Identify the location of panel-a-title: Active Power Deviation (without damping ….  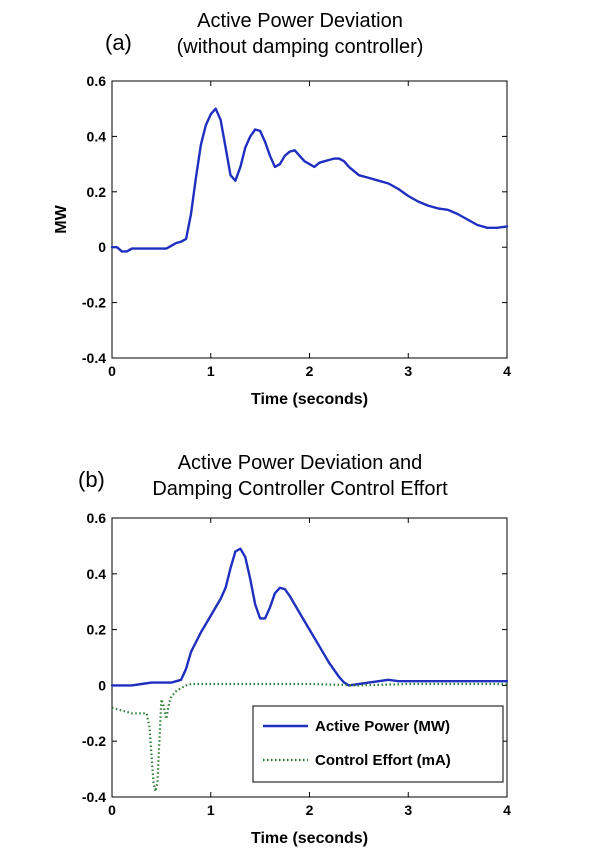
(300, 34).